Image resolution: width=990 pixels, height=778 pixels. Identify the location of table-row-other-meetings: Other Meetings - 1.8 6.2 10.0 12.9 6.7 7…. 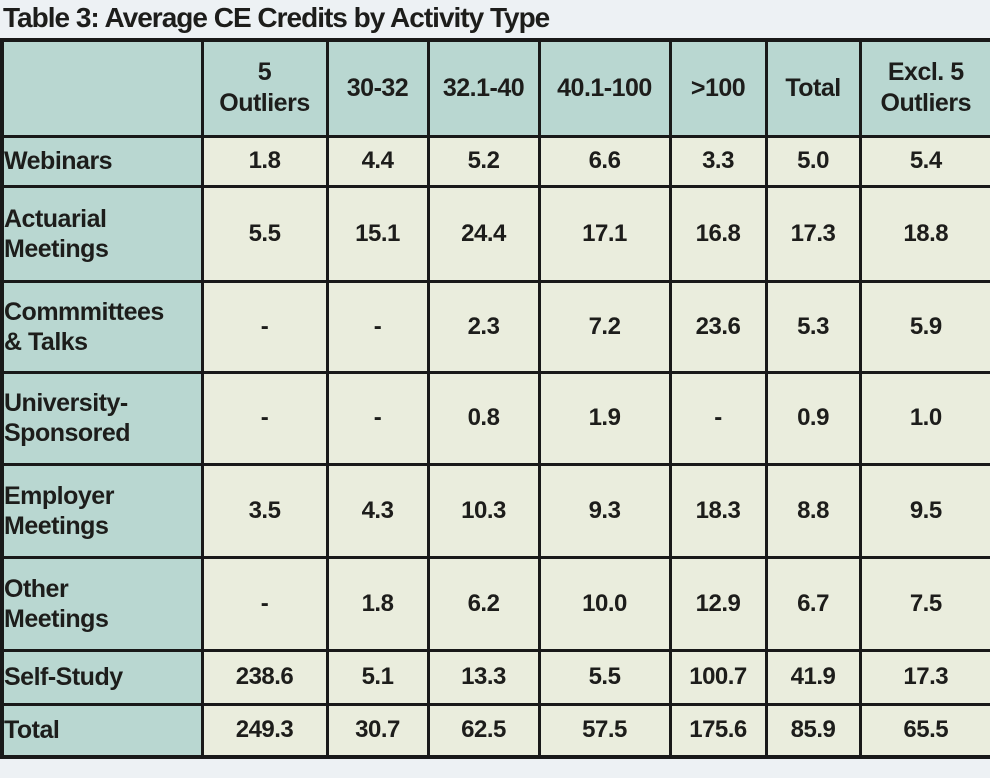
(495, 603).